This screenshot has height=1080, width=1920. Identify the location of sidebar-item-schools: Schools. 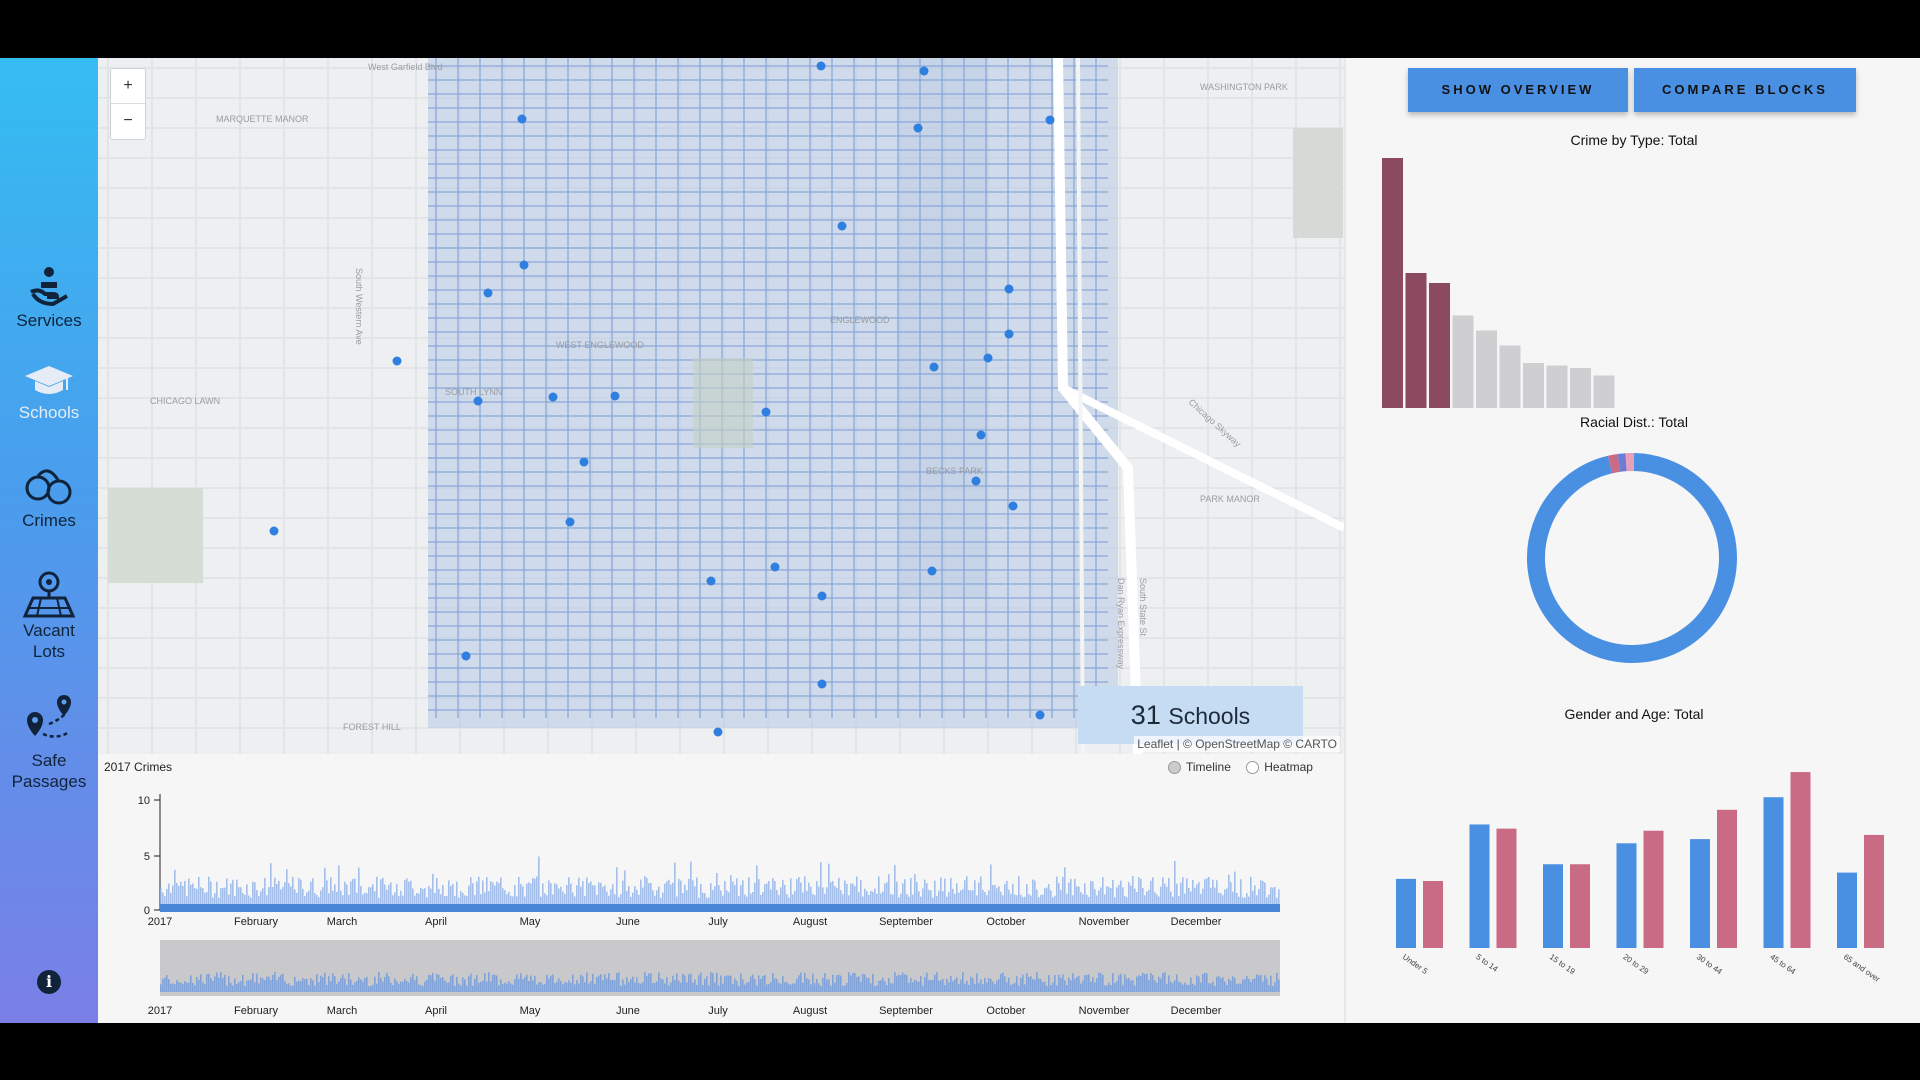
(49, 393).